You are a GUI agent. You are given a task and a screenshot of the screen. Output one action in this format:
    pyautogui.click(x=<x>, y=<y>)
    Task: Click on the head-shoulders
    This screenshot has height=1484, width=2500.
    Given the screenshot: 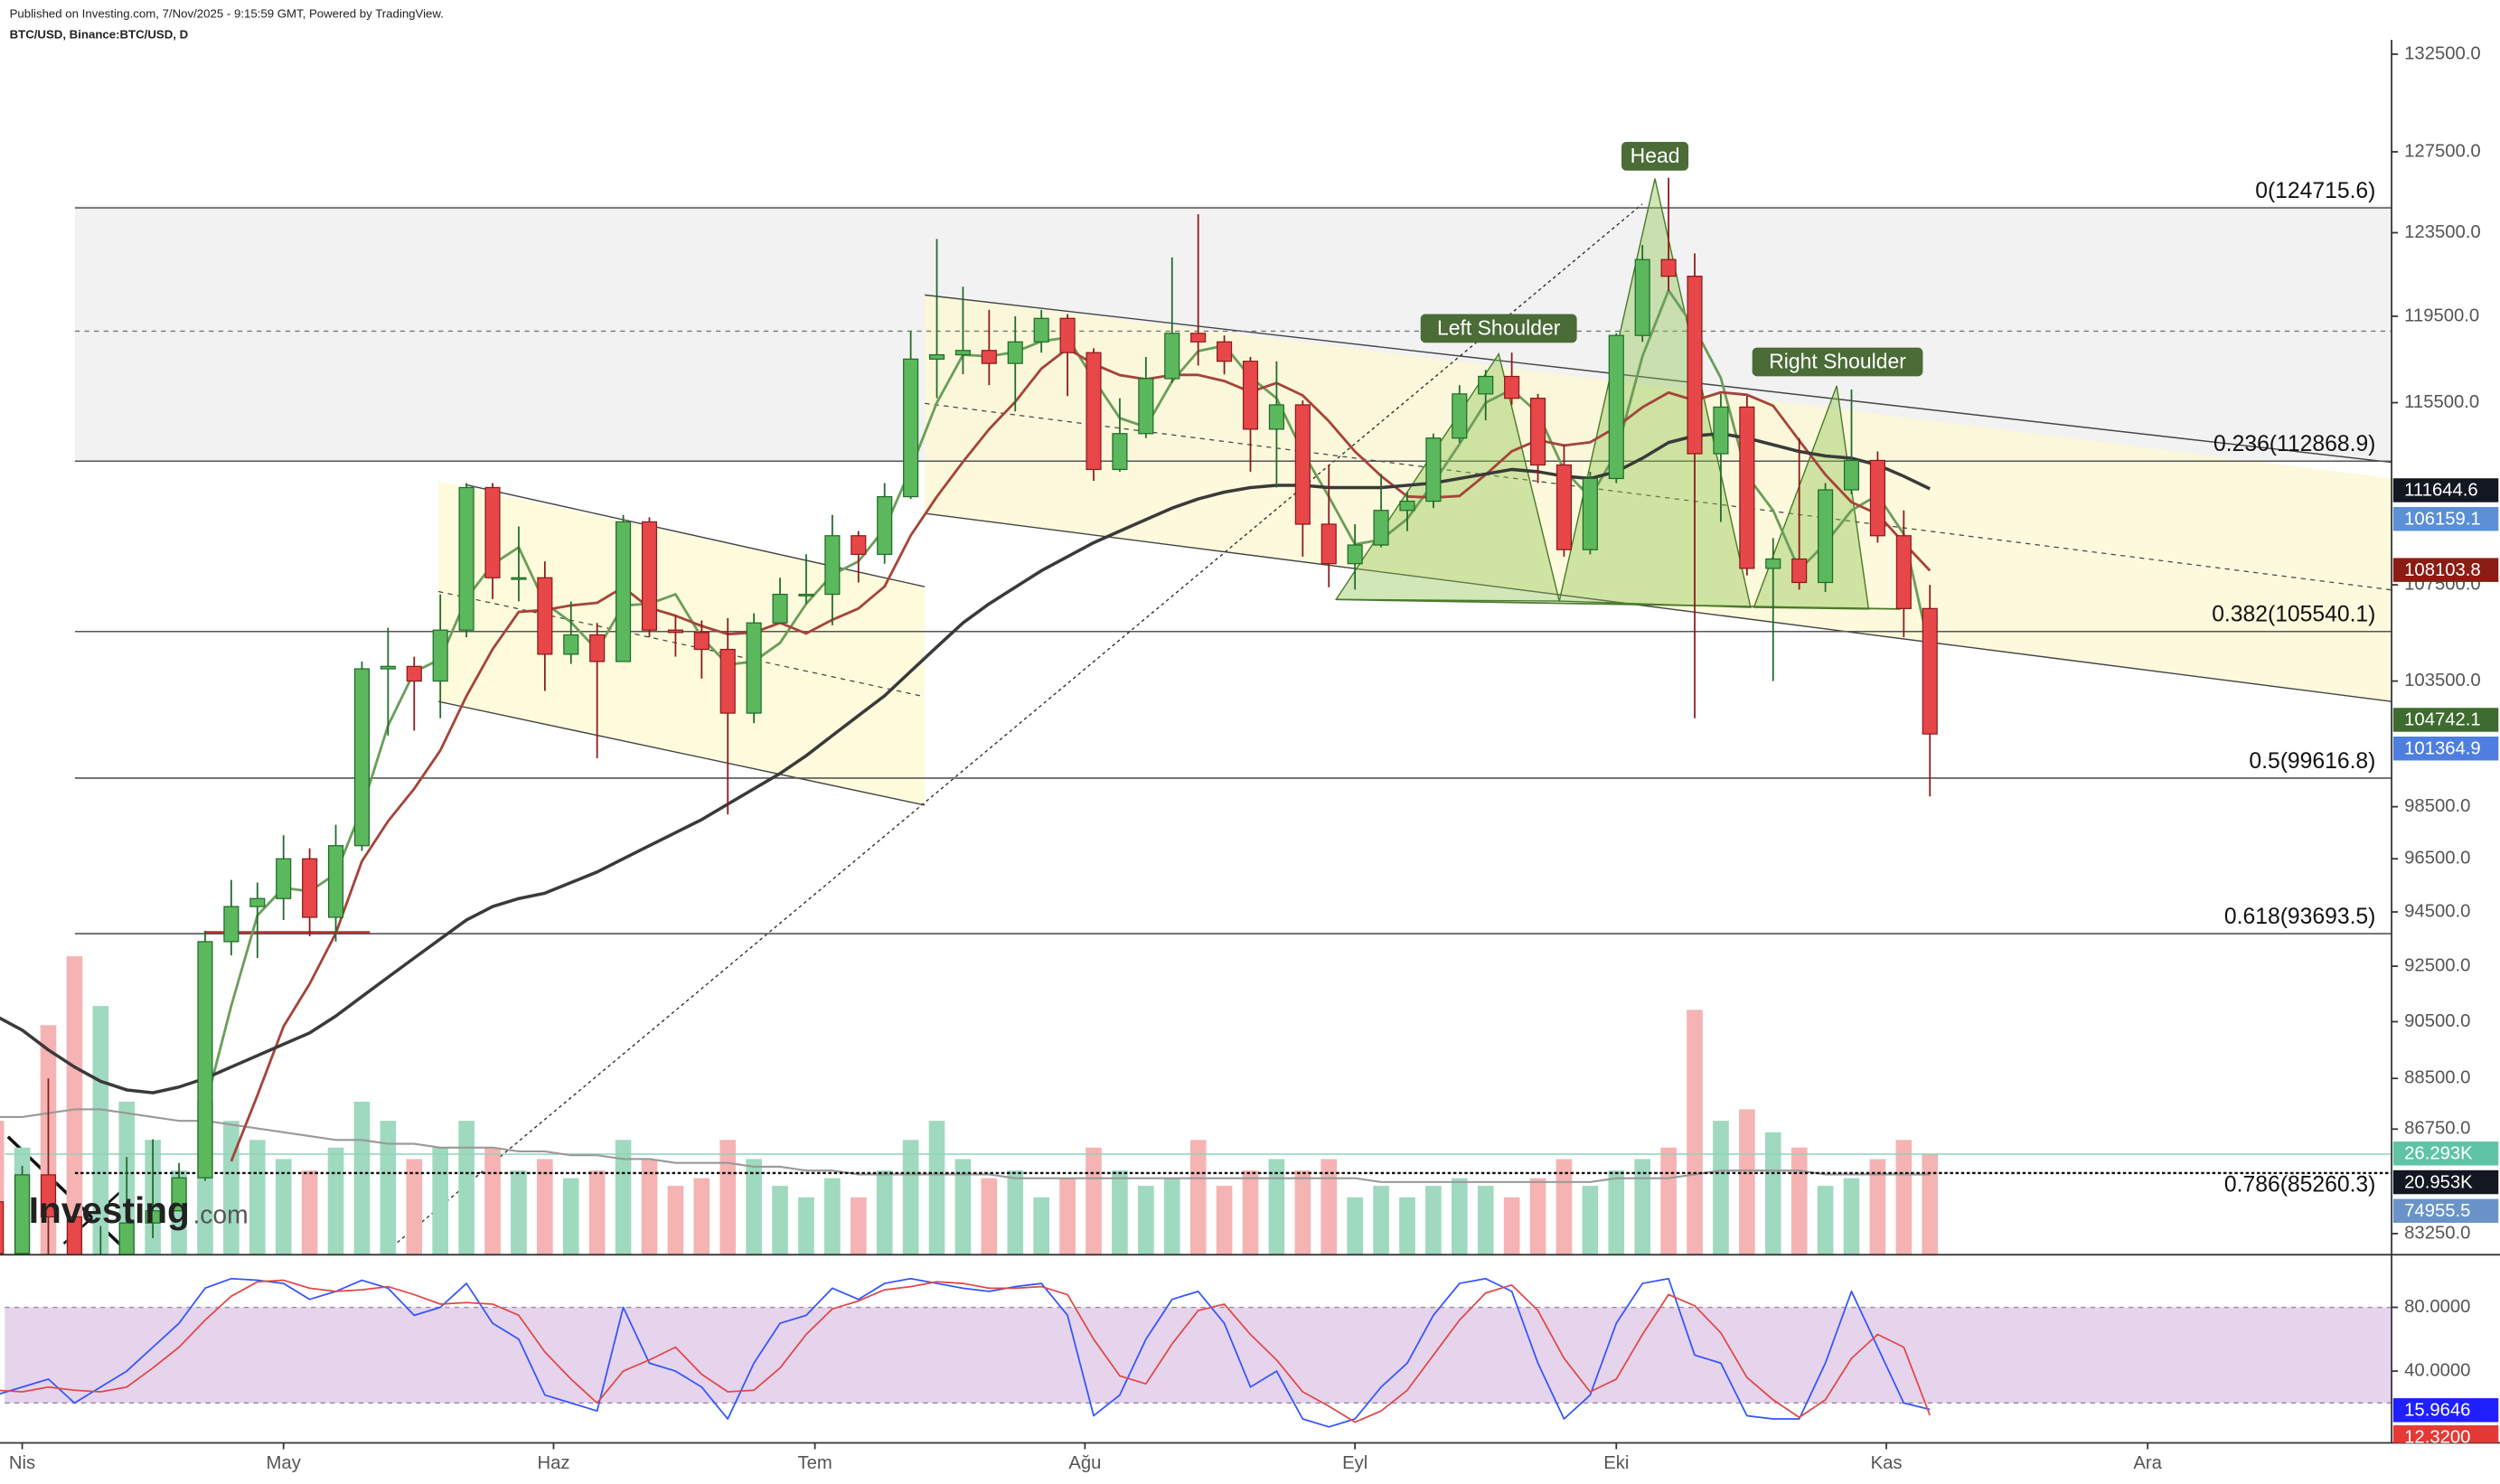 What is the action you would take?
    pyautogui.click(x=1617, y=394)
    